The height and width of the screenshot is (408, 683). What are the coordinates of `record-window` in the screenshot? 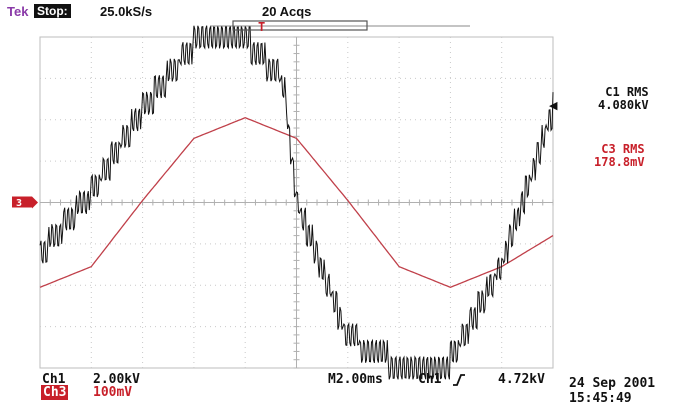 It's located at (300, 25).